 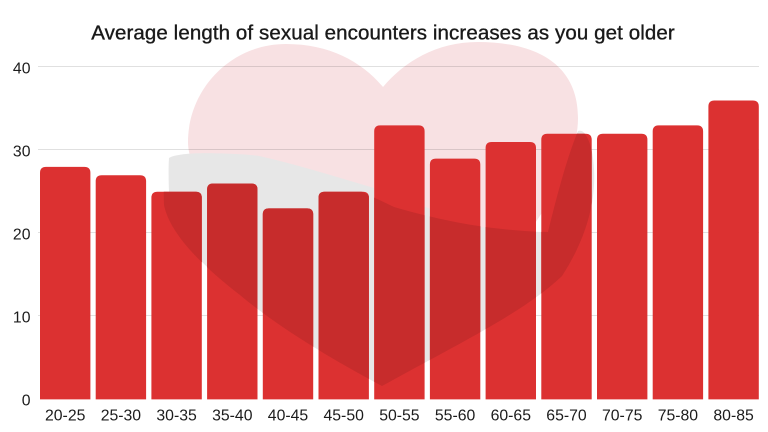 What do you see at coordinates (22, 68) in the screenshot?
I see `svg-text: 40` at bounding box center [22, 68].